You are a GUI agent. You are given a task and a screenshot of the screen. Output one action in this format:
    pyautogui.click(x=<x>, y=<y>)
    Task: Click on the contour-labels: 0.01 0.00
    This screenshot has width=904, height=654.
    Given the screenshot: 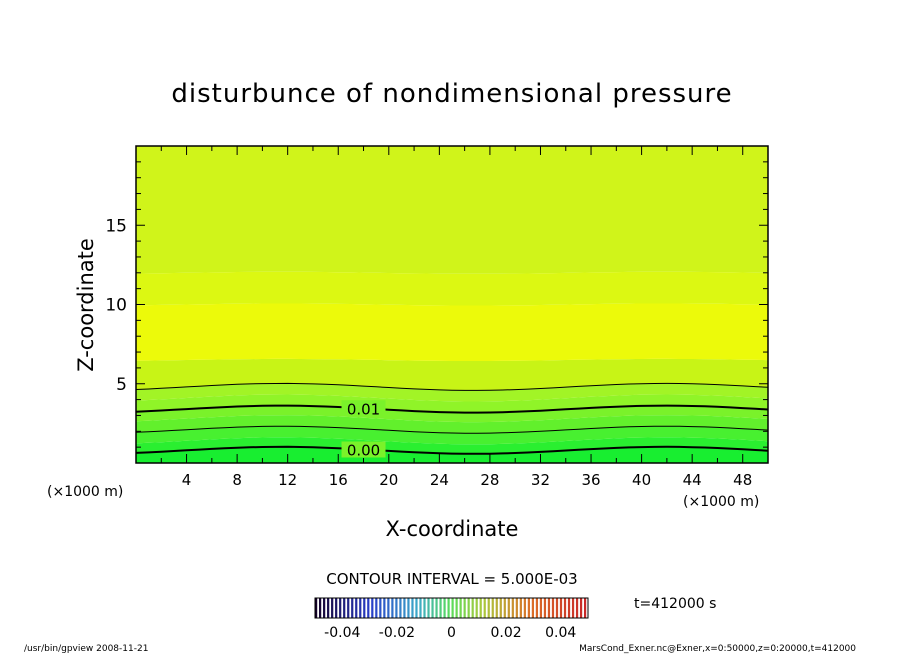 What is the action you would take?
    pyautogui.click(x=363, y=429)
    